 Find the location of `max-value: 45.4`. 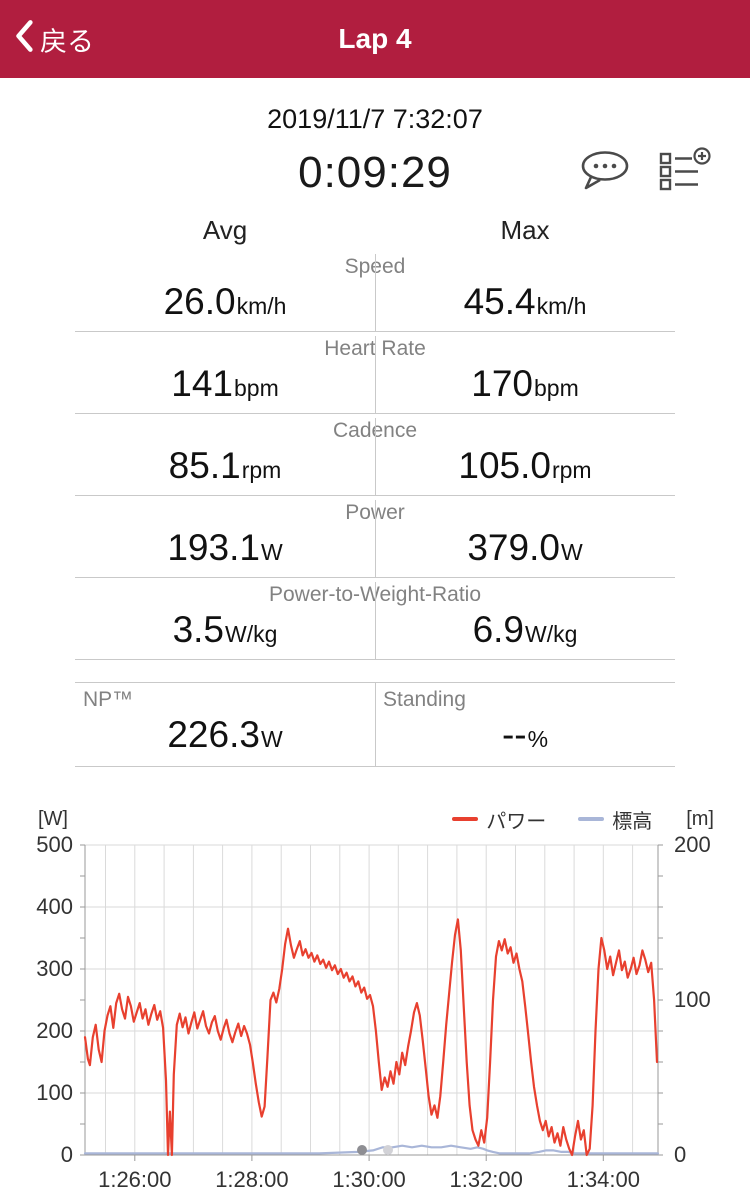

max-value: 45.4 is located at coordinates (499, 301).